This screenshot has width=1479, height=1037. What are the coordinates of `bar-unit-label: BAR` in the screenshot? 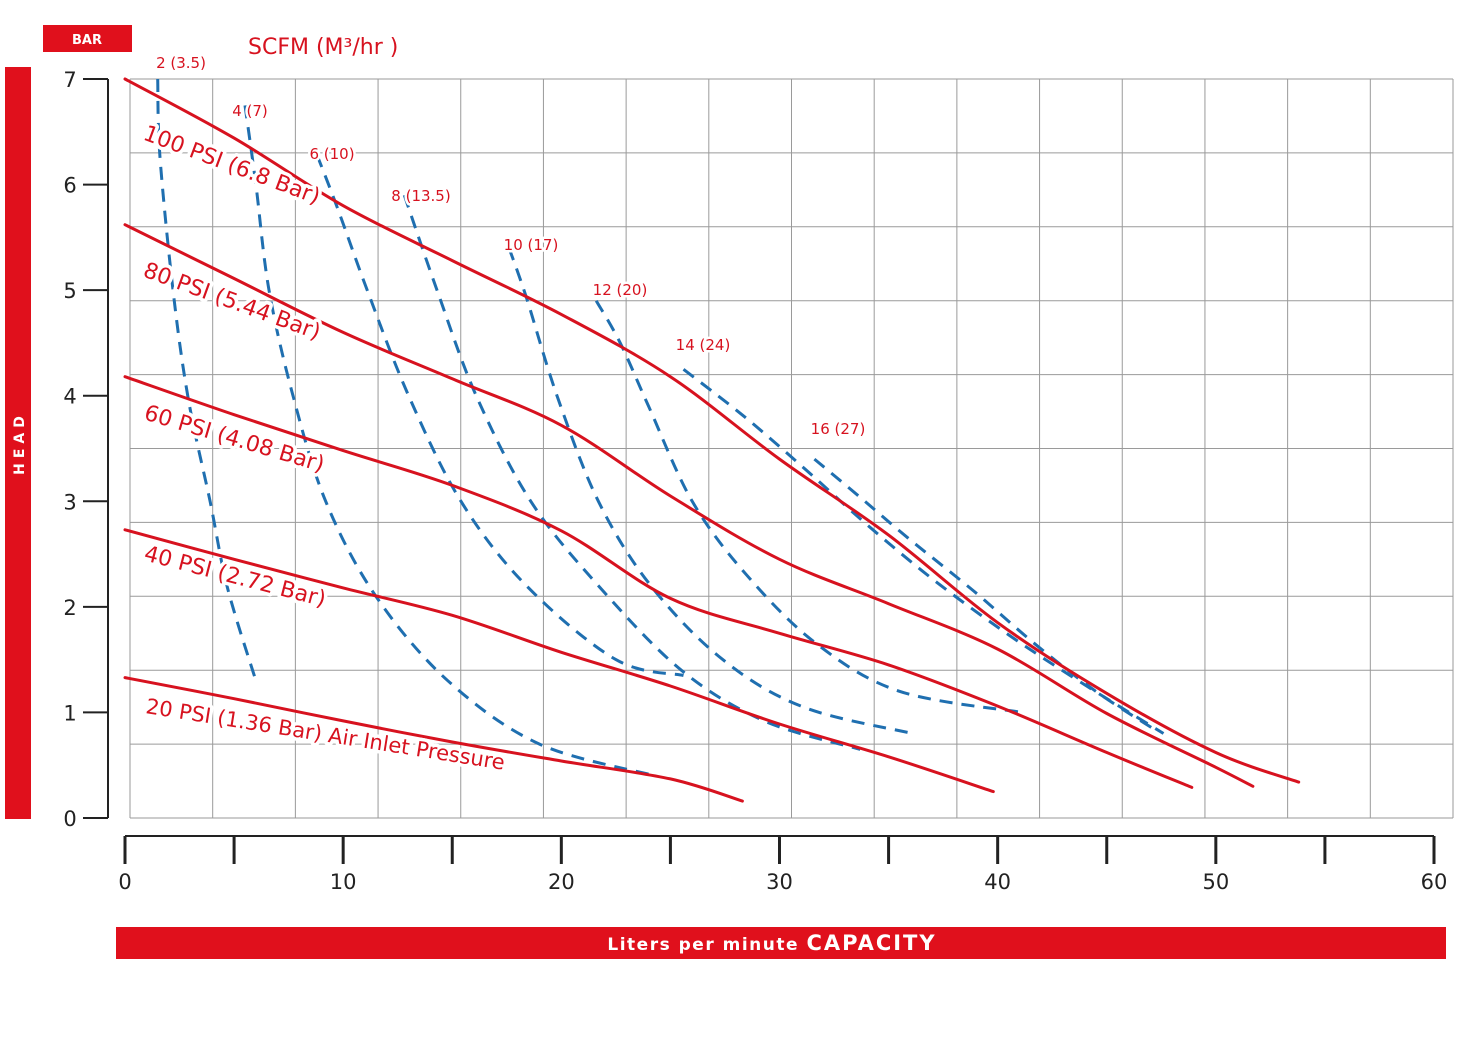 It's located at (87, 40).